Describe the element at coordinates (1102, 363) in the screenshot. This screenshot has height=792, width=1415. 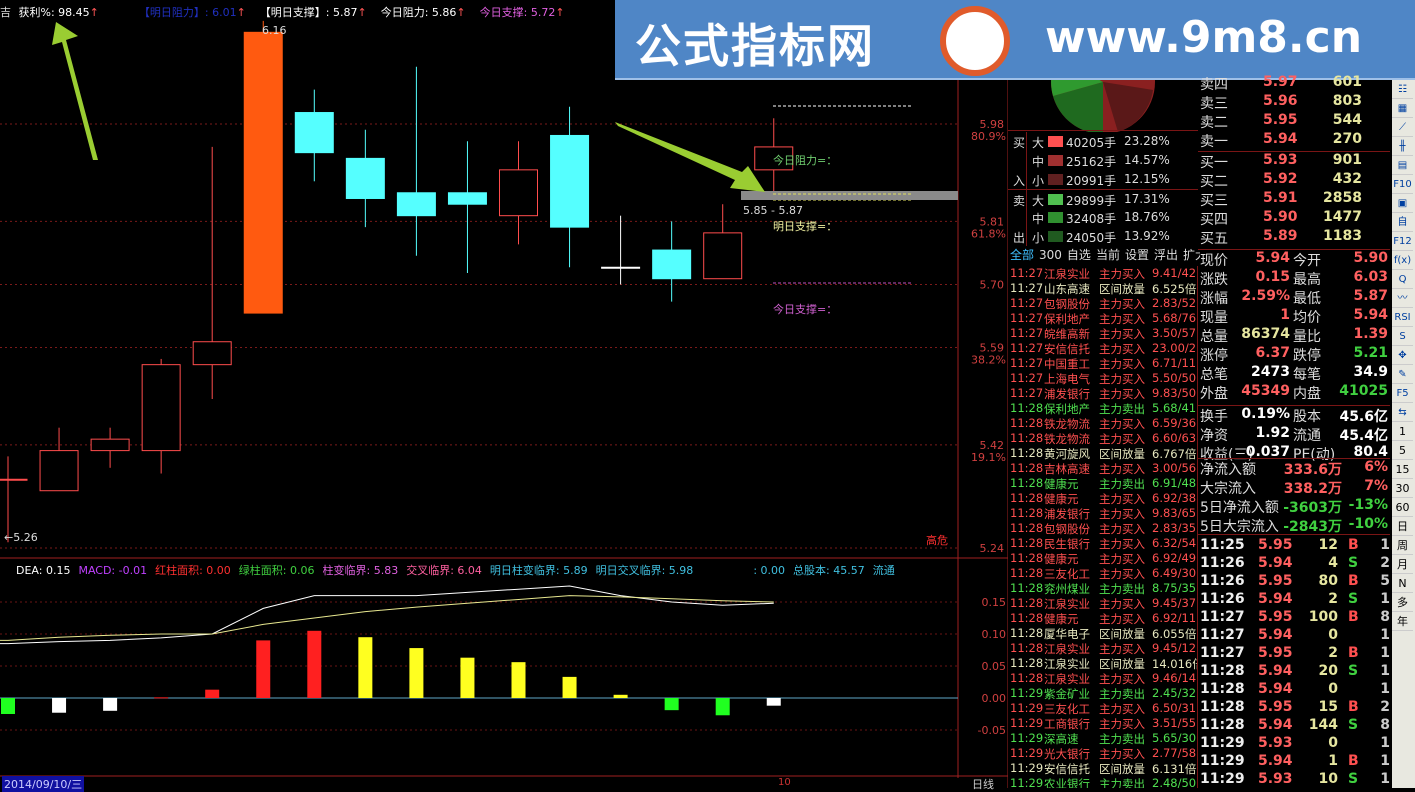
I see `alert-row: 11:27 中国重工 主力买入 6.71/11` at that location.